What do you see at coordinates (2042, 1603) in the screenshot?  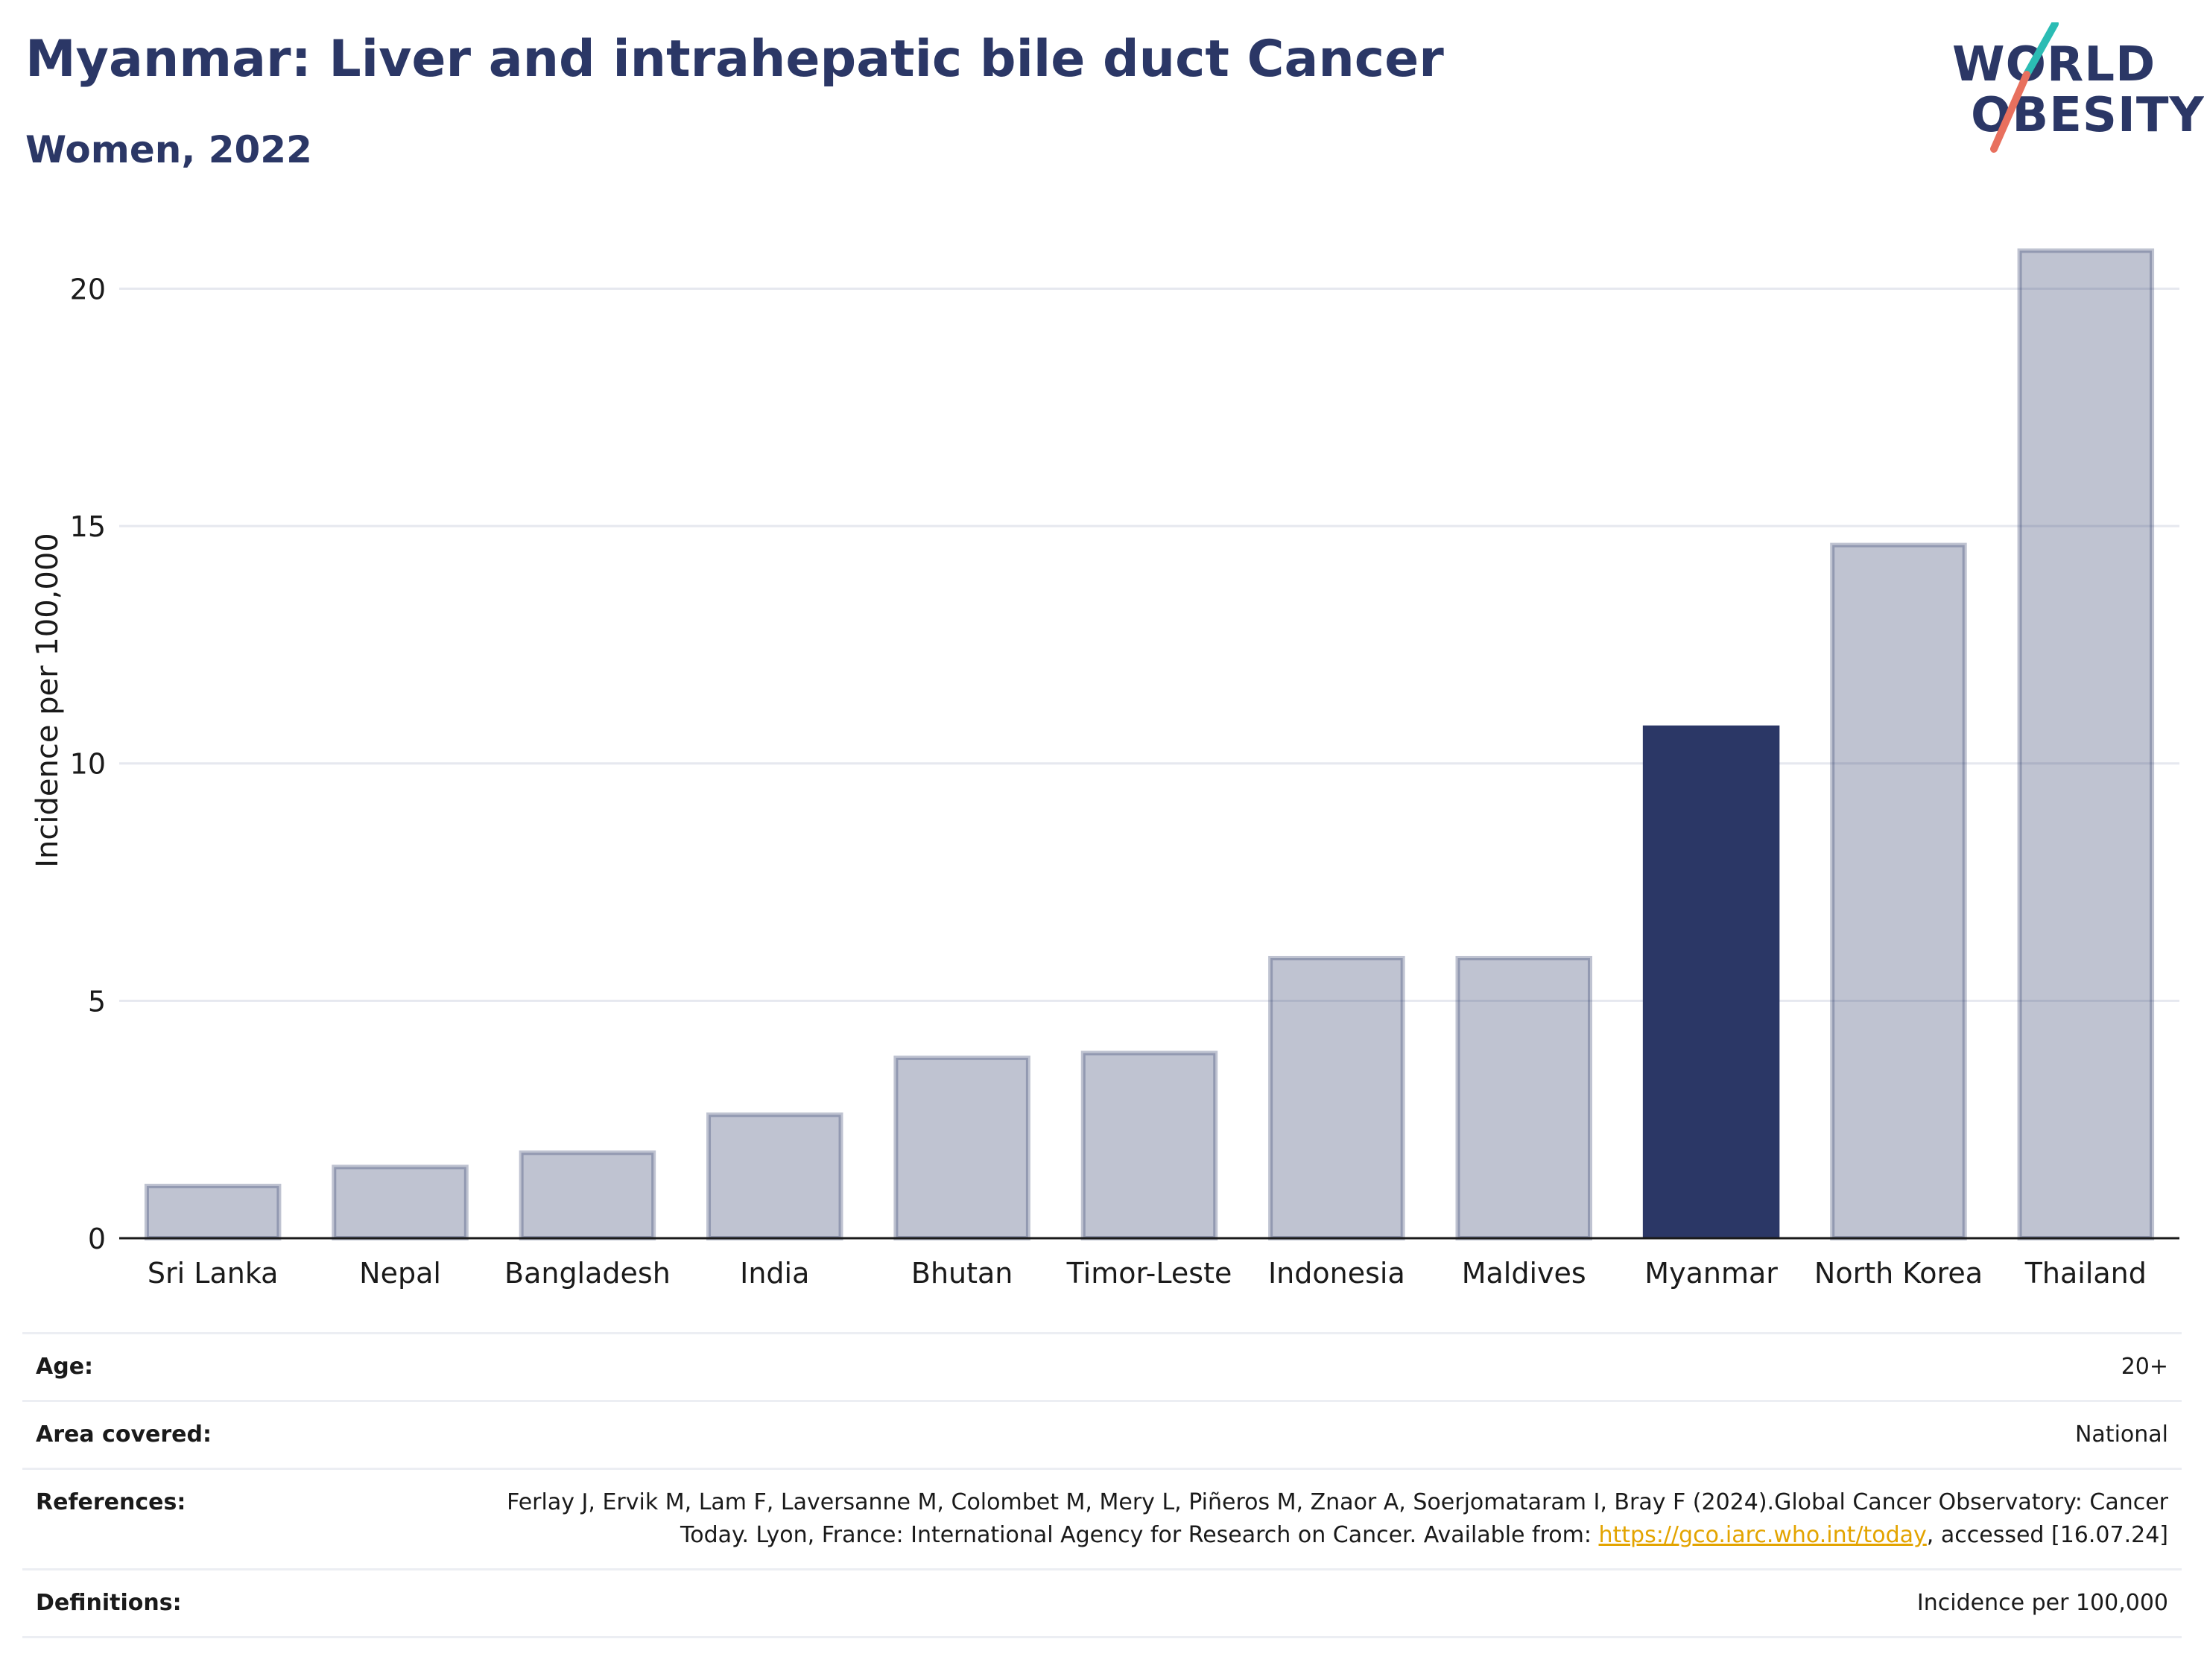 I see `definitions-value: Incidence per 100,000` at bounding box center [2042, 1603].